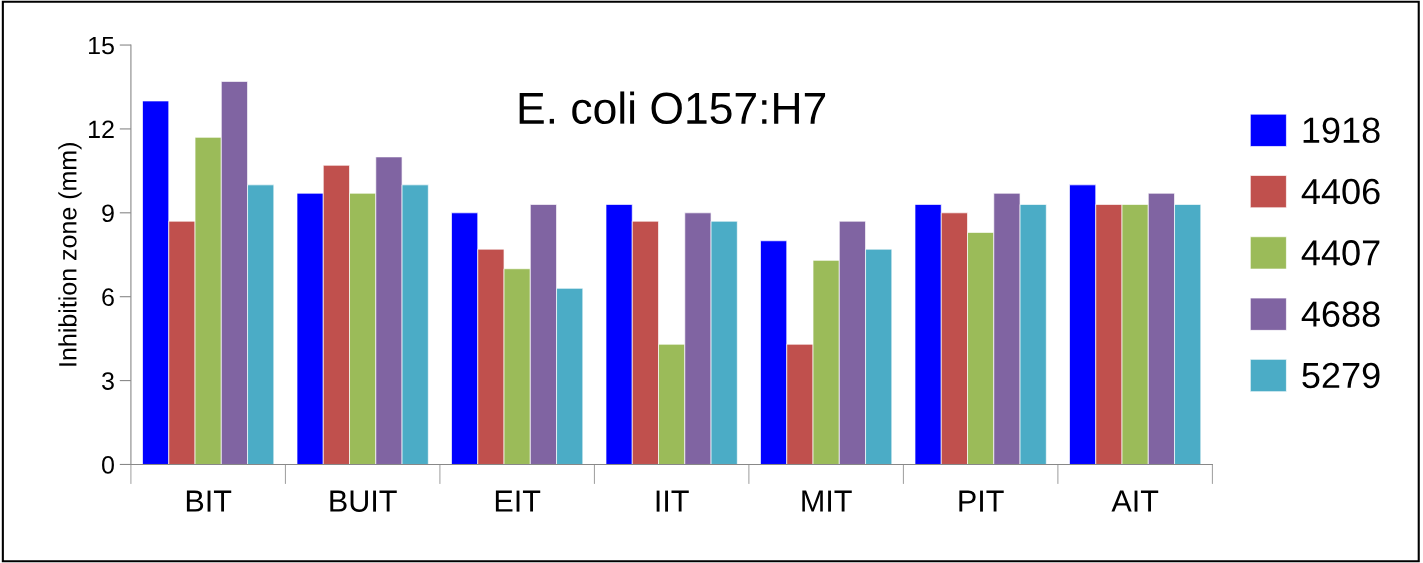  I want to click on y-tick-label: 12, so click(101, 129).